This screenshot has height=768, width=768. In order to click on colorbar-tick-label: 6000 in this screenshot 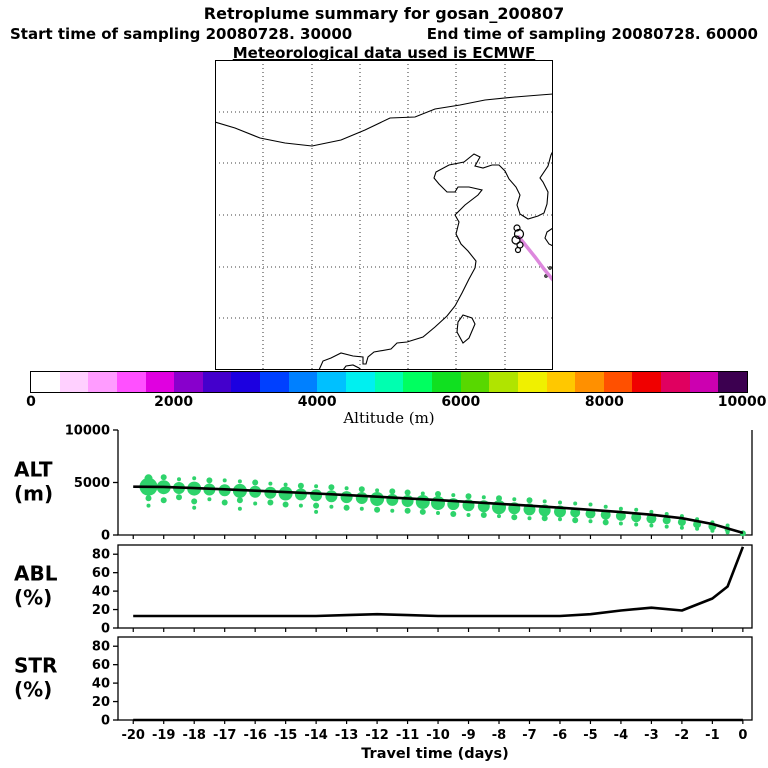, I will do `click(461, 402)`.